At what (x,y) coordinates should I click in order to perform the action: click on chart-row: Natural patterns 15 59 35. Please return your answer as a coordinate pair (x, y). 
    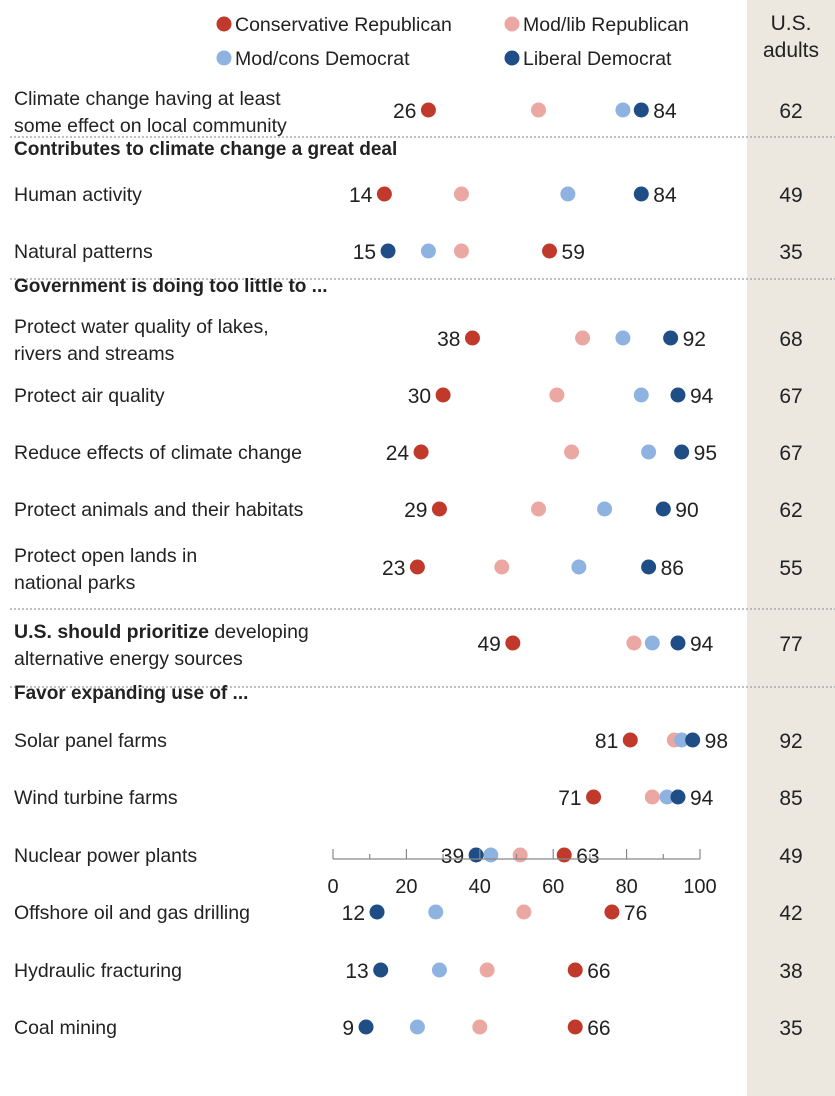
    Looking at the image, I should click on (408, 252).